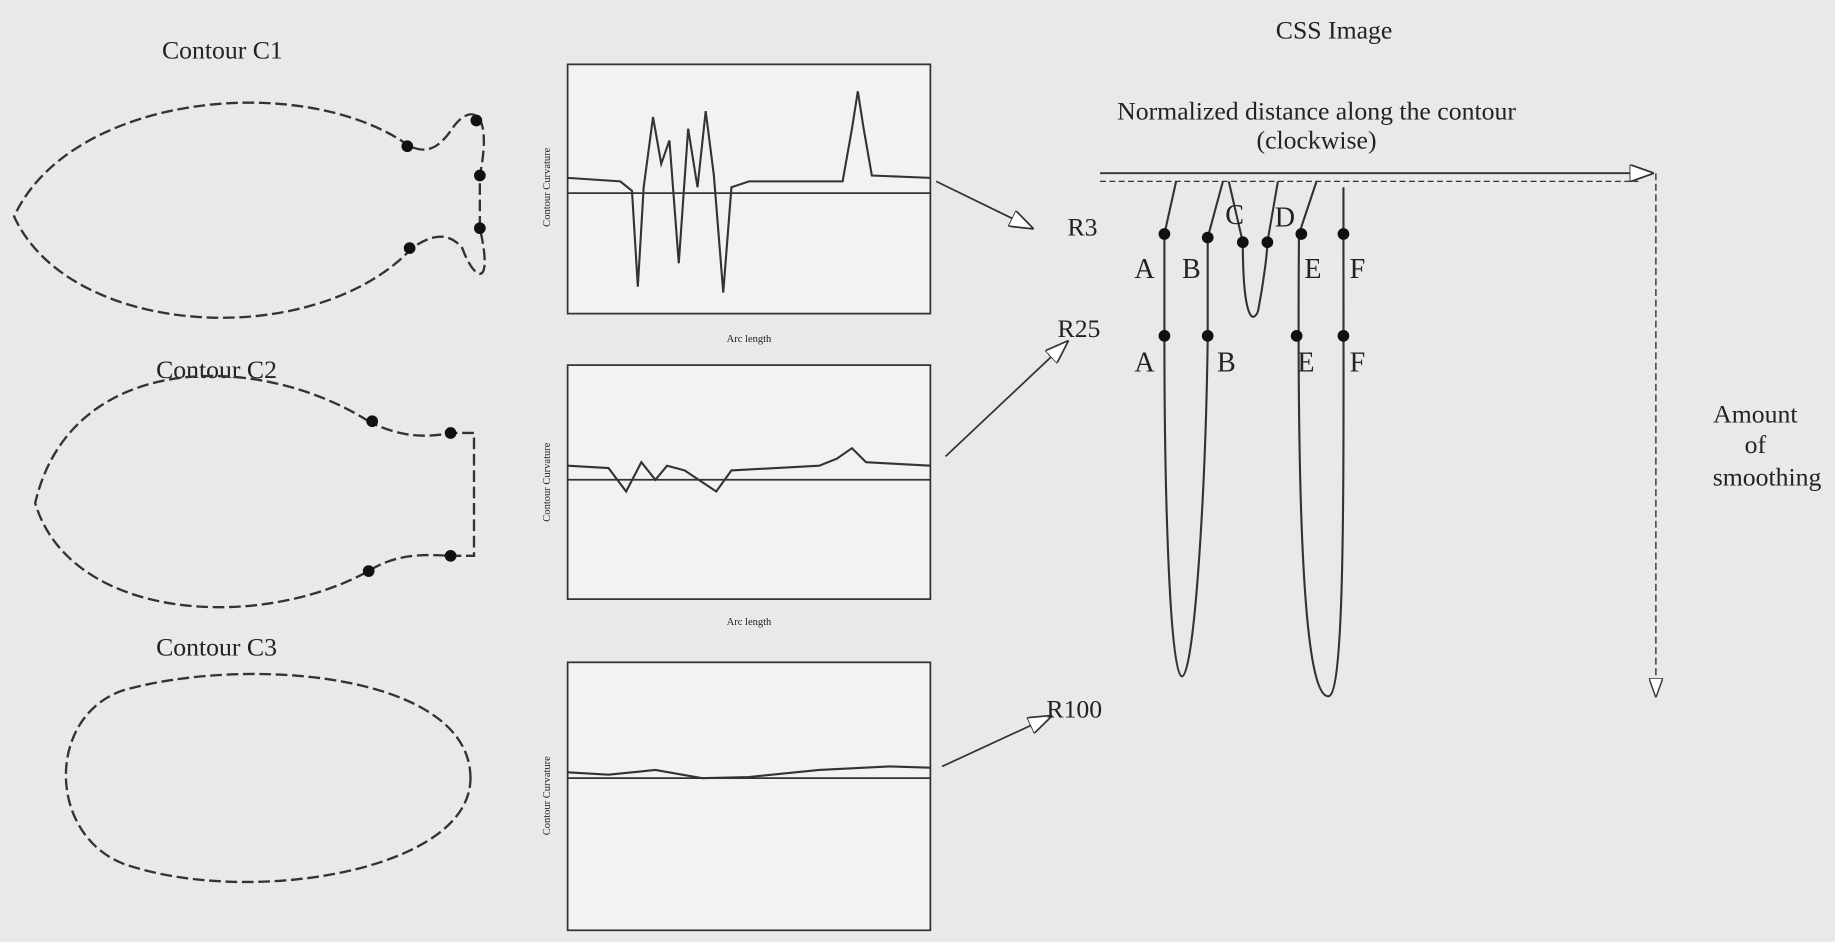  Describe the element at coordinates (1074, 708) in the screenshot. I see `level-label: R100` at that location.